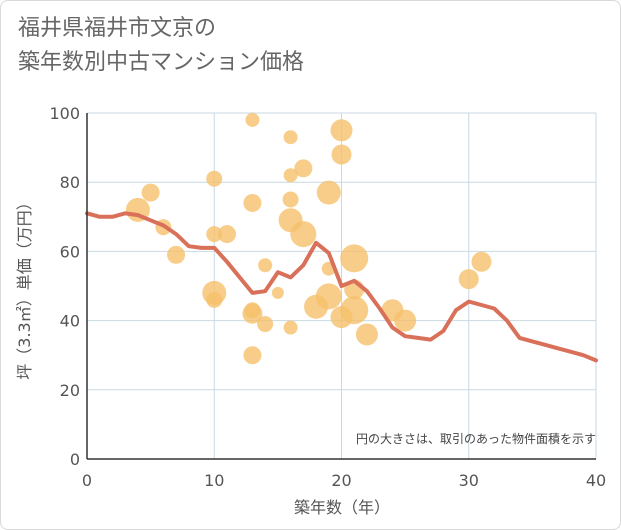  What do you see at coordinates (70, 321) in the screenshot?
I see `y-tick-label: 40` at bounding box center [70, 321].